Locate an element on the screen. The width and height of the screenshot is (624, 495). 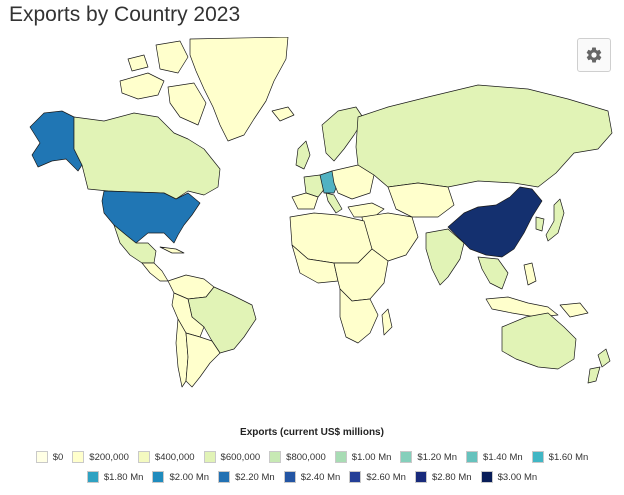
legend-item: $600,000 is located at coordinates (232, 457).